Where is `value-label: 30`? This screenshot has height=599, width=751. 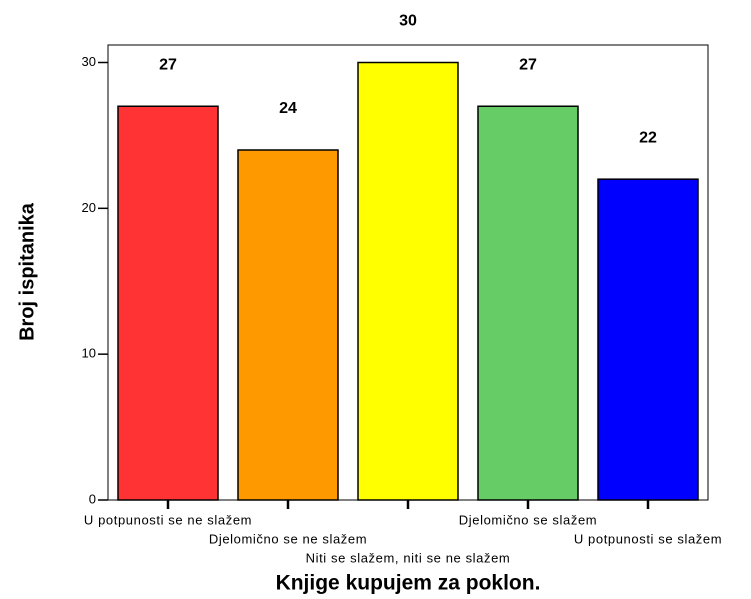 value-label: 30 is located at coordinates (408, 21).